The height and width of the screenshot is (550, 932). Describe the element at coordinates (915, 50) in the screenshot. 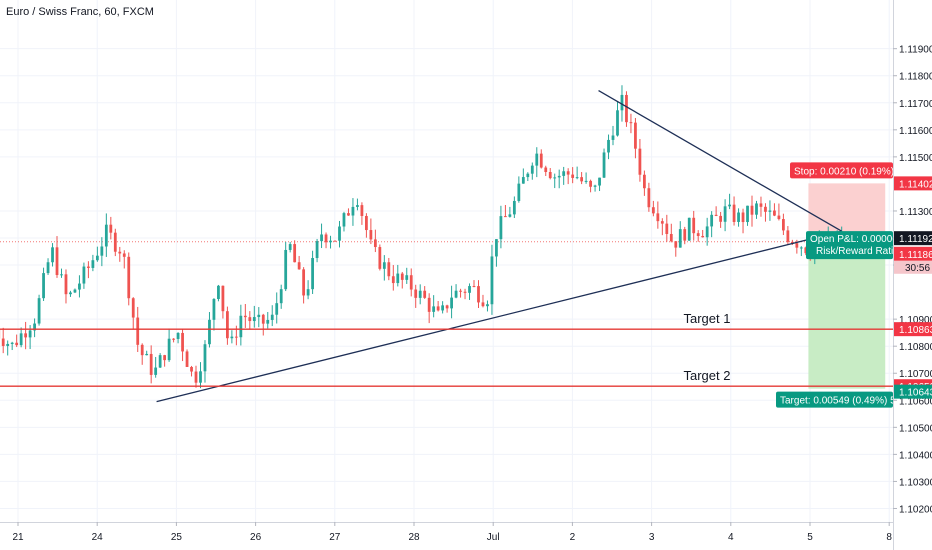

I see `y-tick-label: 1.11900` at that location.